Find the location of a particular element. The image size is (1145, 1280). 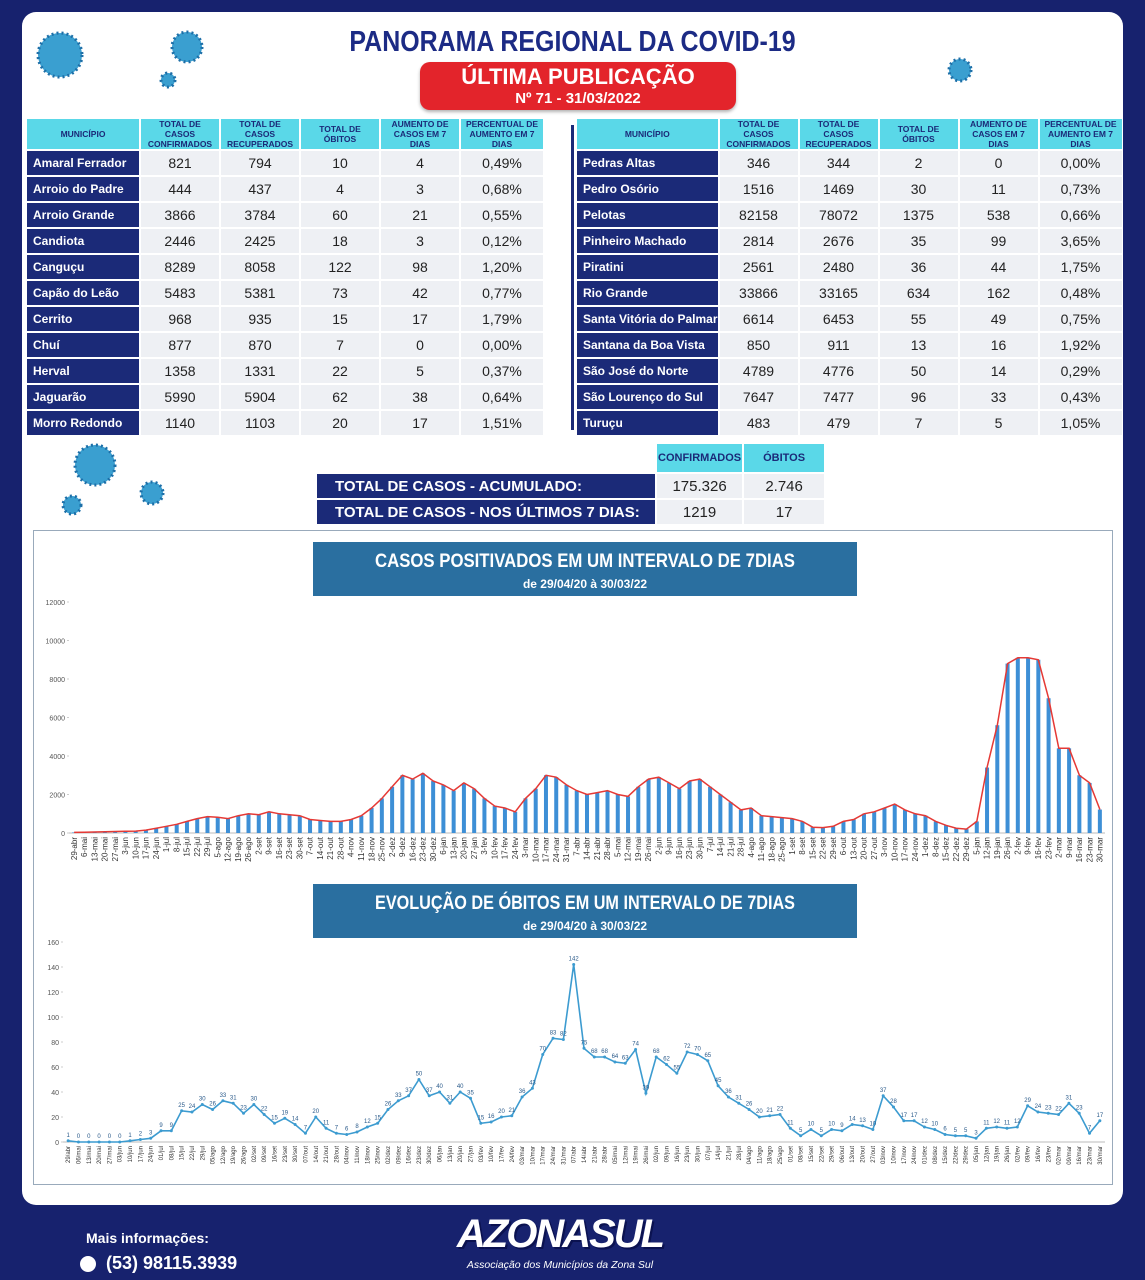

x-tick-label: 10/mar is located at coordinates (533, 1155).